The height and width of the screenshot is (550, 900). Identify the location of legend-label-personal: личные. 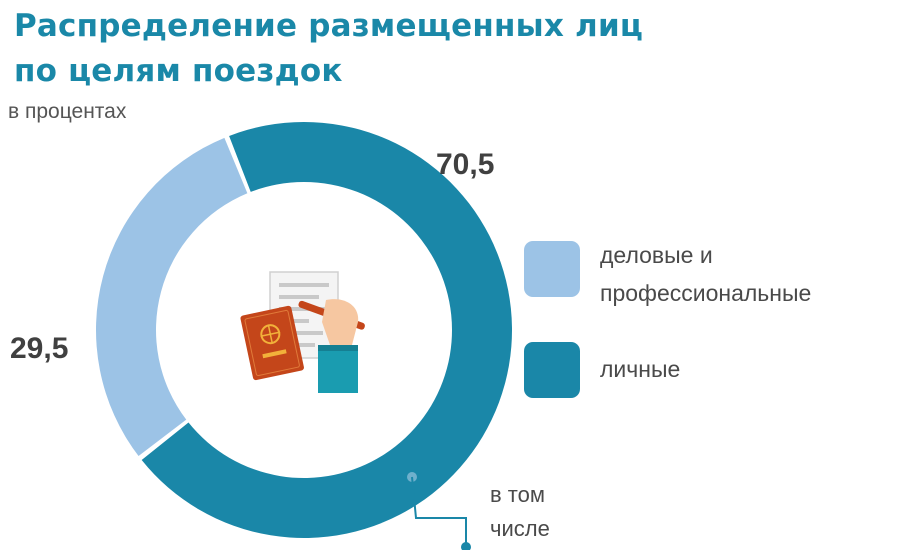
(640, 369).